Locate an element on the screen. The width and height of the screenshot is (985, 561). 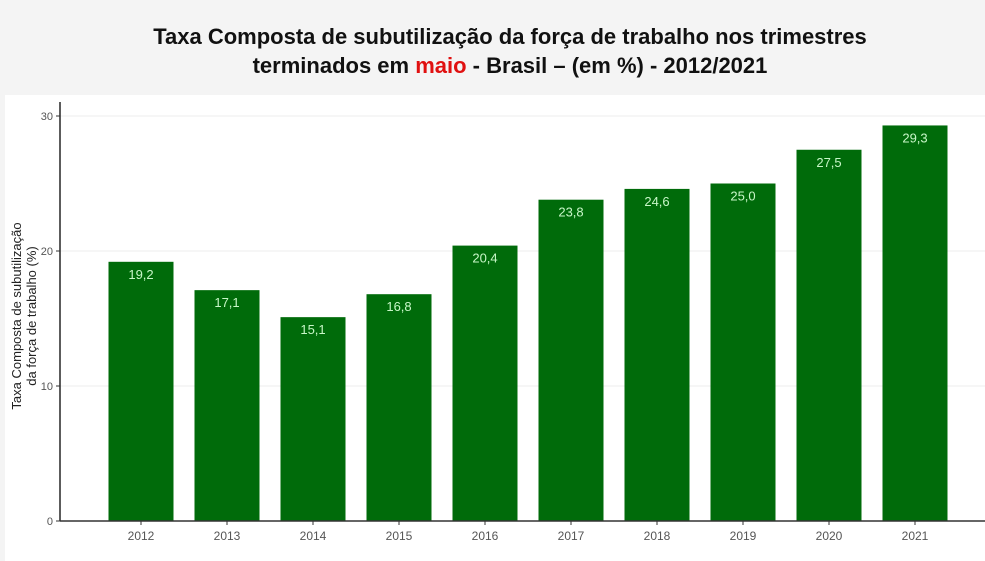
bar-2013 is located at coordinates (227, 405).